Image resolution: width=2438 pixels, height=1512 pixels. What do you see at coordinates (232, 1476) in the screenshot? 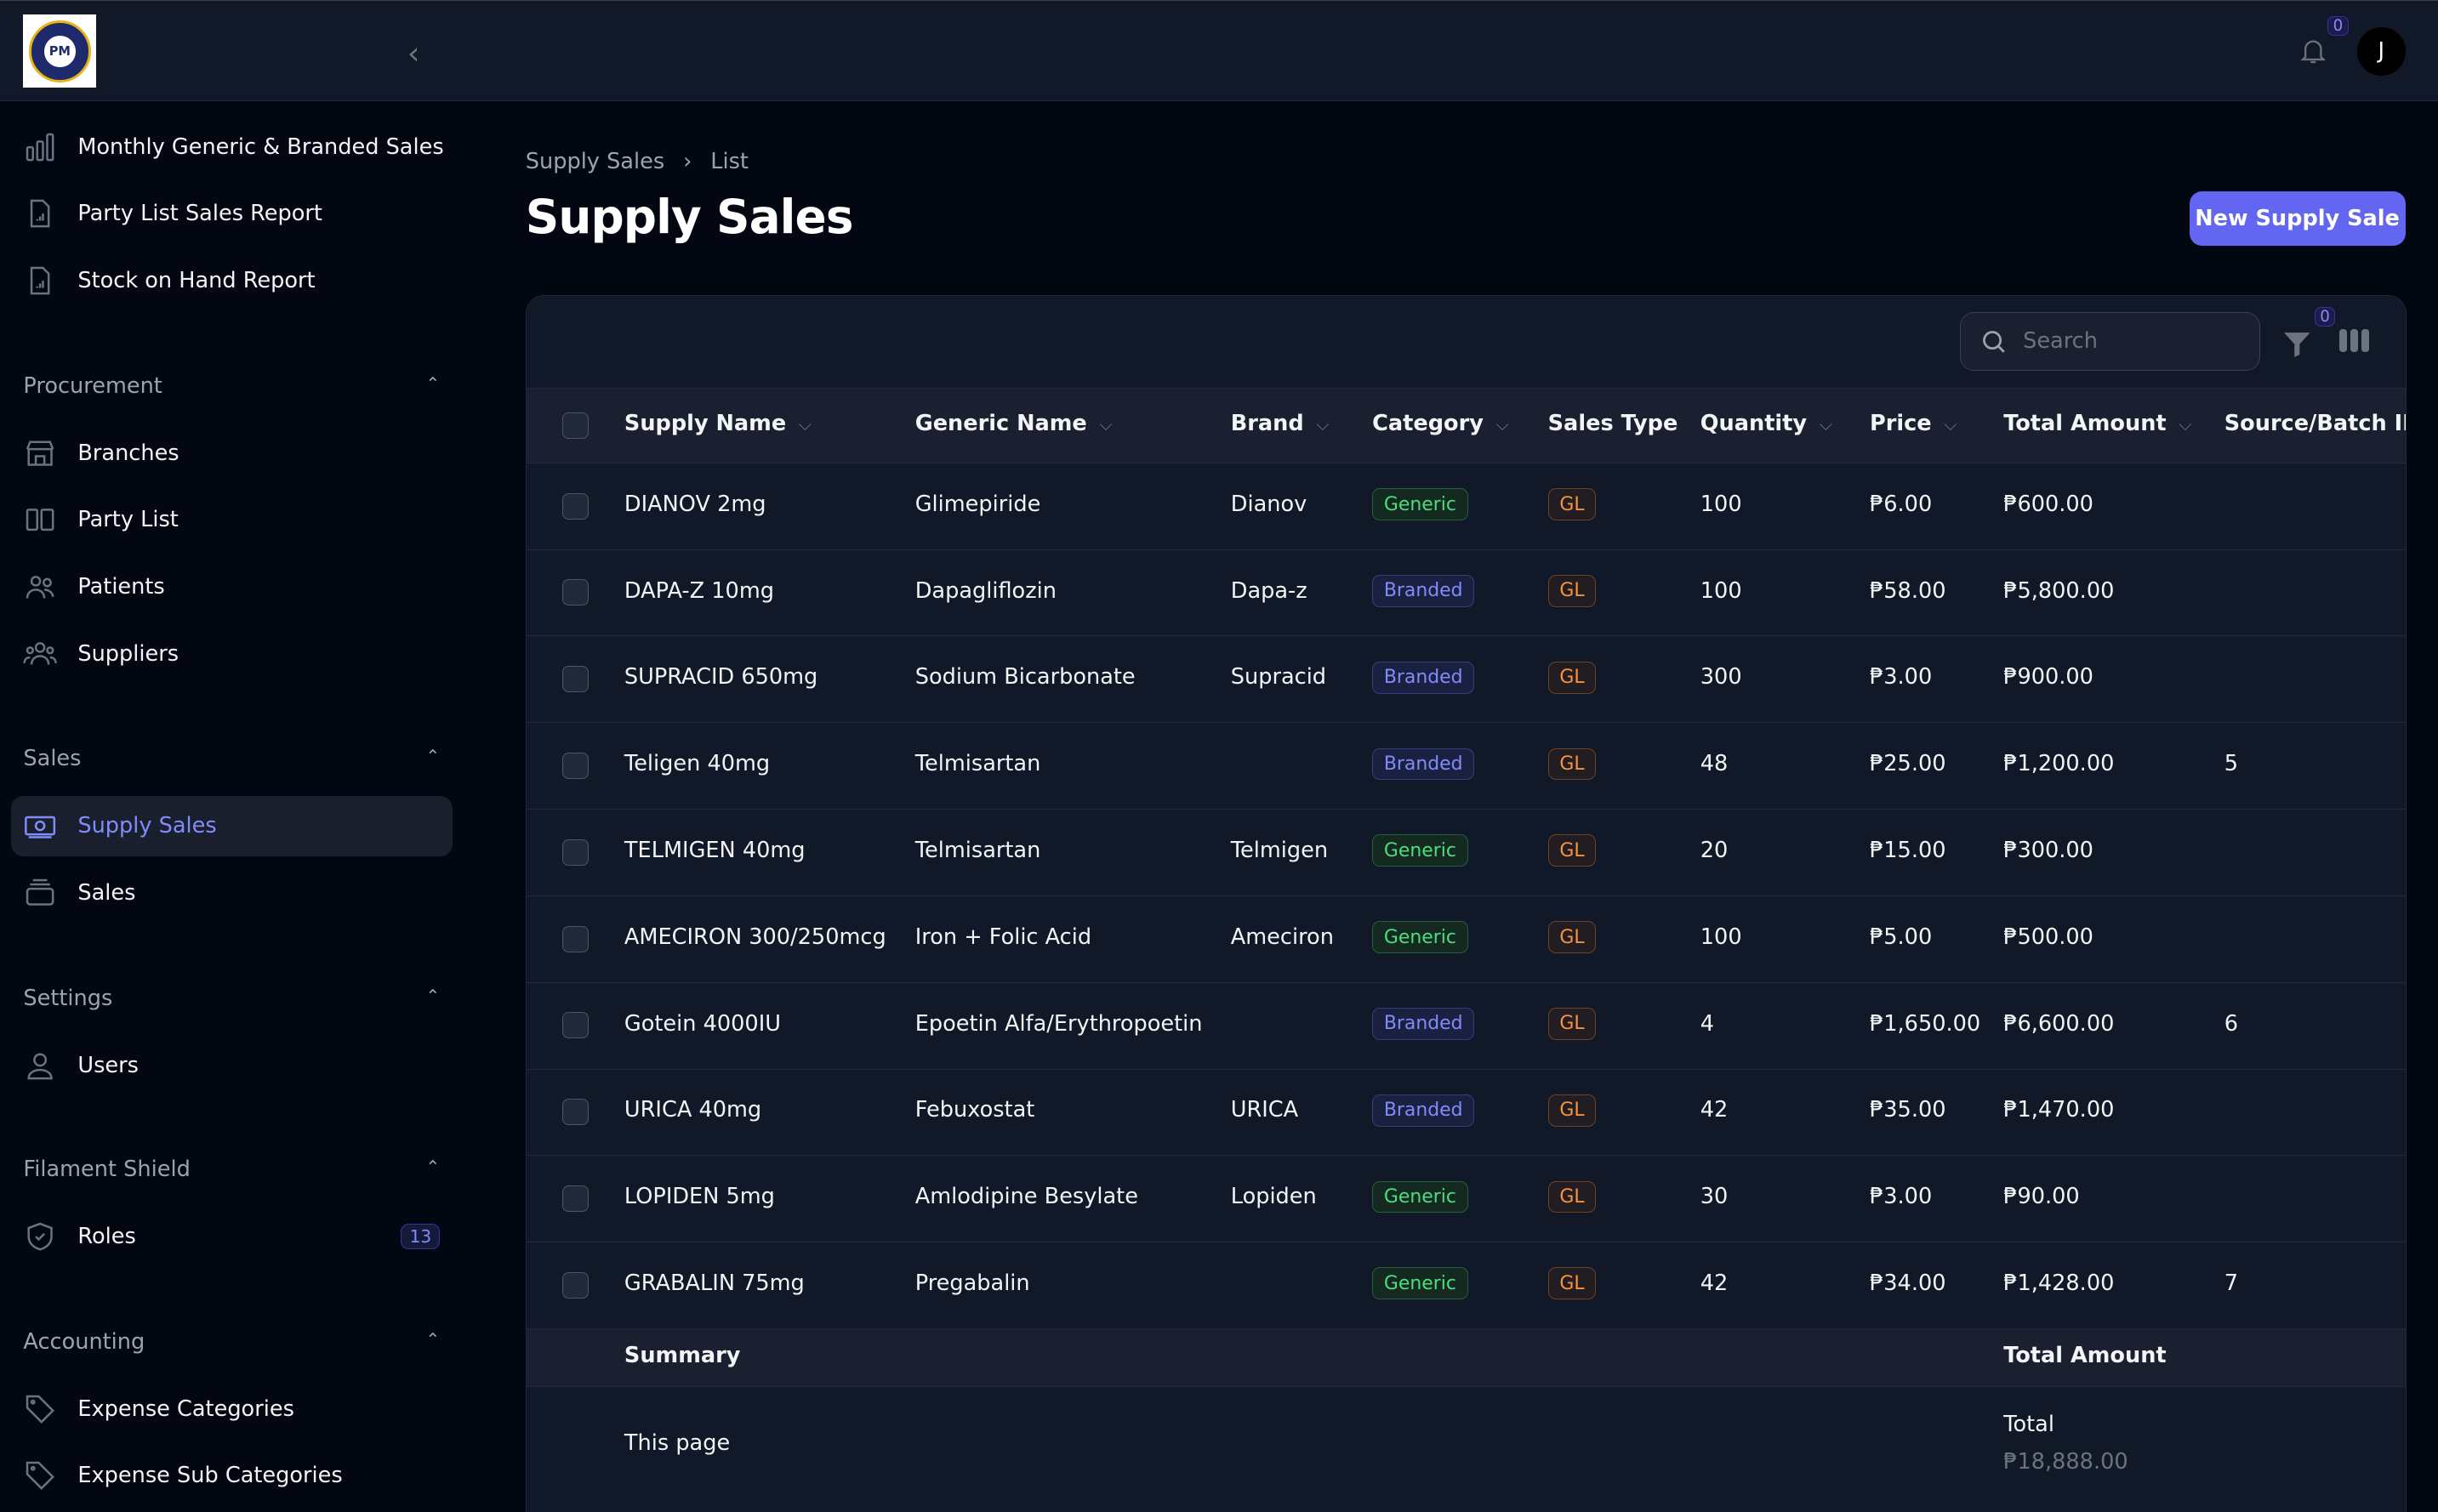
I see `sidebar-item-expense-sub-categories: Expense Sub Categories` at bounding box center [232, 1476].